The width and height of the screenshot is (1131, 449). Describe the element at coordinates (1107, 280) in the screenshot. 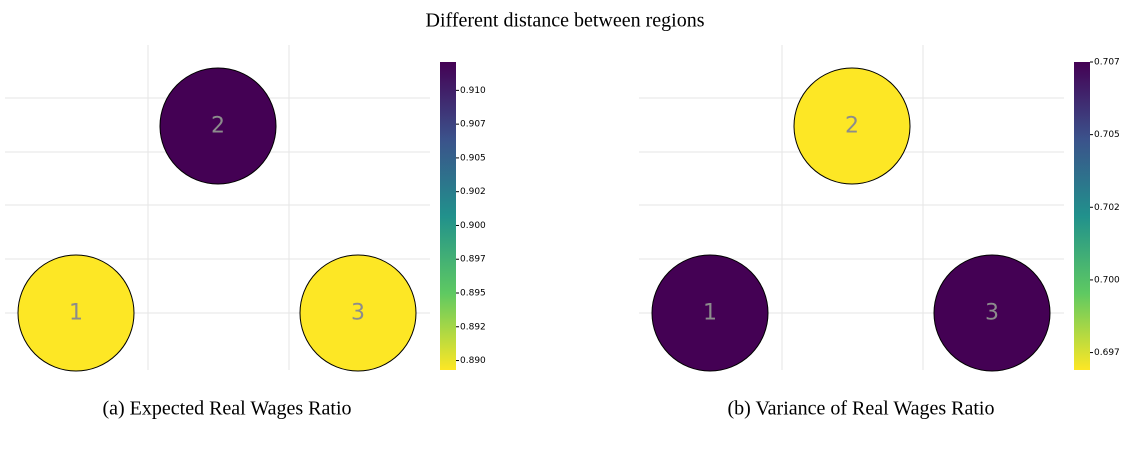

I see `colorbar-tick-label: 0.700` at that location.